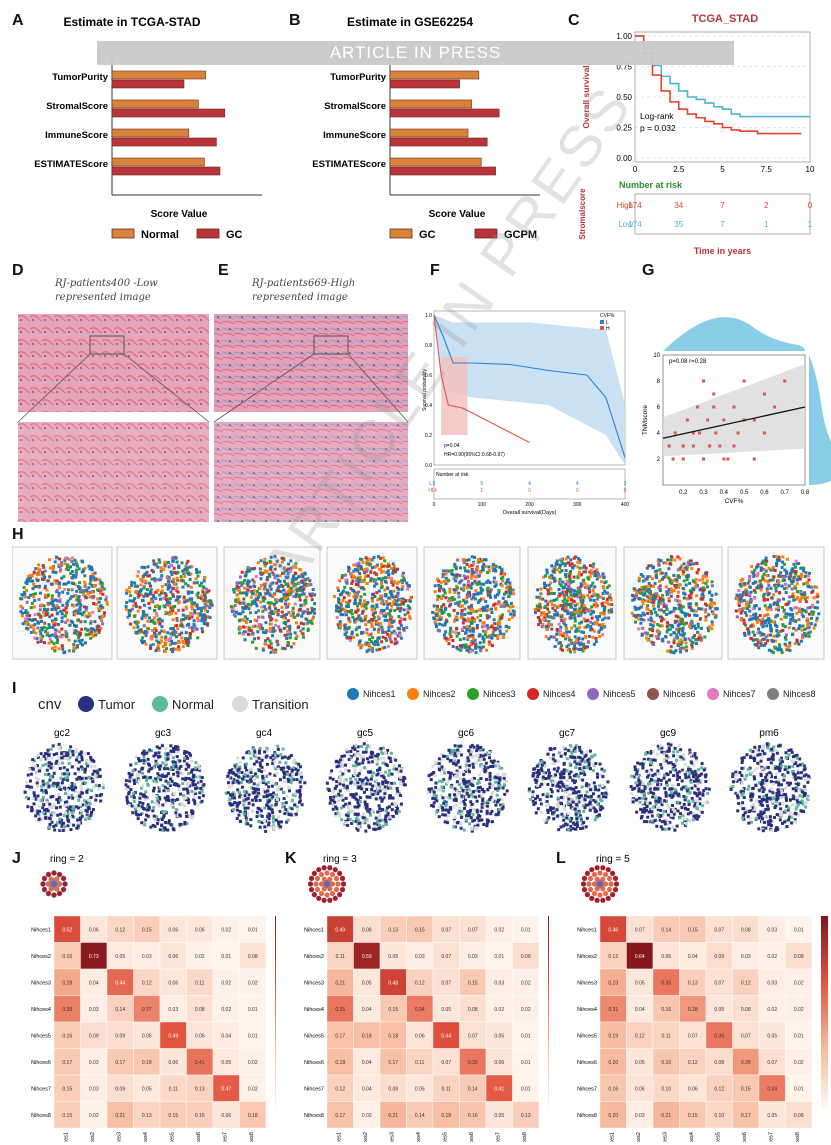 The height and width of the screenshot is (1145, 831). What do you see at coordinates (624, 36) in the screenshot?
I see `chart-c-ytick: 1.00` at bounding box center [624, 36].